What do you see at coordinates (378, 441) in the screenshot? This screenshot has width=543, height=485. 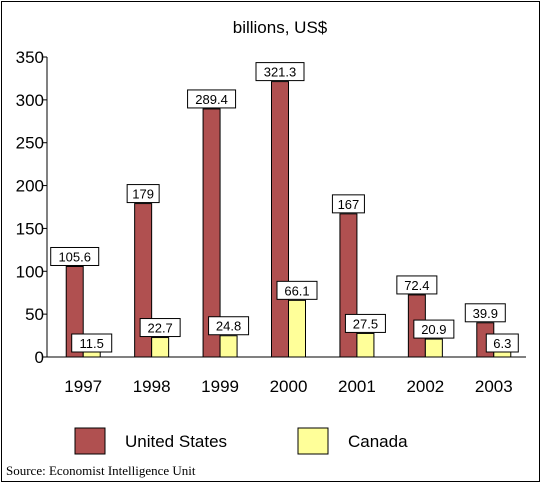 I see `legend-label: Canada` at bounding box center [378, 441].